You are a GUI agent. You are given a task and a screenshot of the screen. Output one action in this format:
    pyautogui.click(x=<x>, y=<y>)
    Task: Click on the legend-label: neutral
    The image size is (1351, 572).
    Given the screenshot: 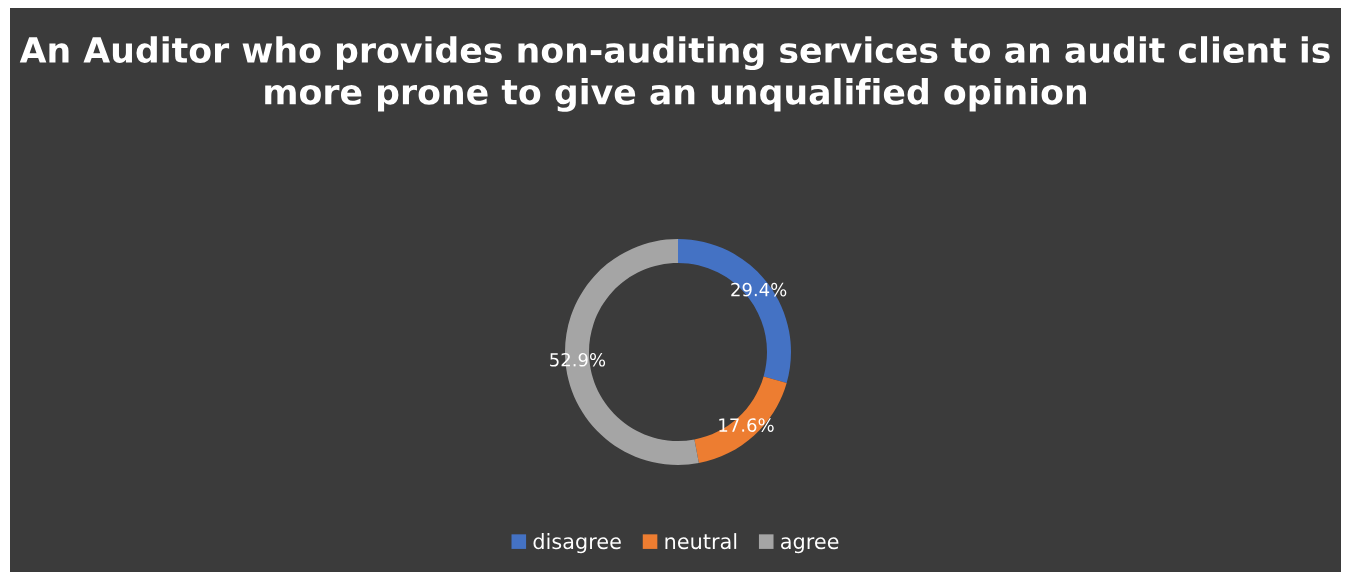 What is the action you would take?
    pyautogui.click(x=701, y=541)
    